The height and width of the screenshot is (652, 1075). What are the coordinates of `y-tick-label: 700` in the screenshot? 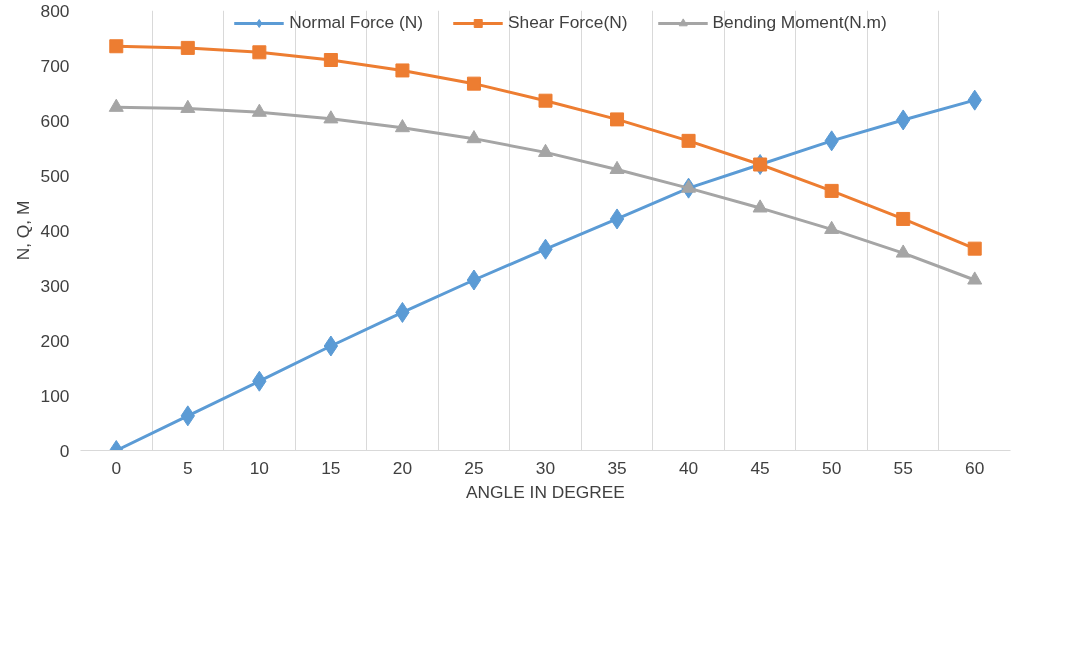 It's located at (55, 65).